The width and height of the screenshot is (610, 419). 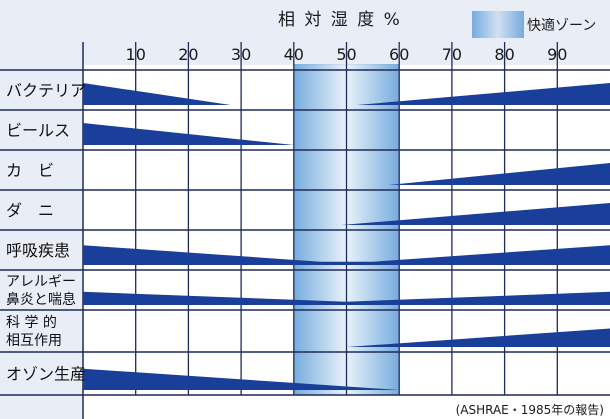 I want to click on chart-title: 相 対 湿 度 %, so click(x=340, y=20).